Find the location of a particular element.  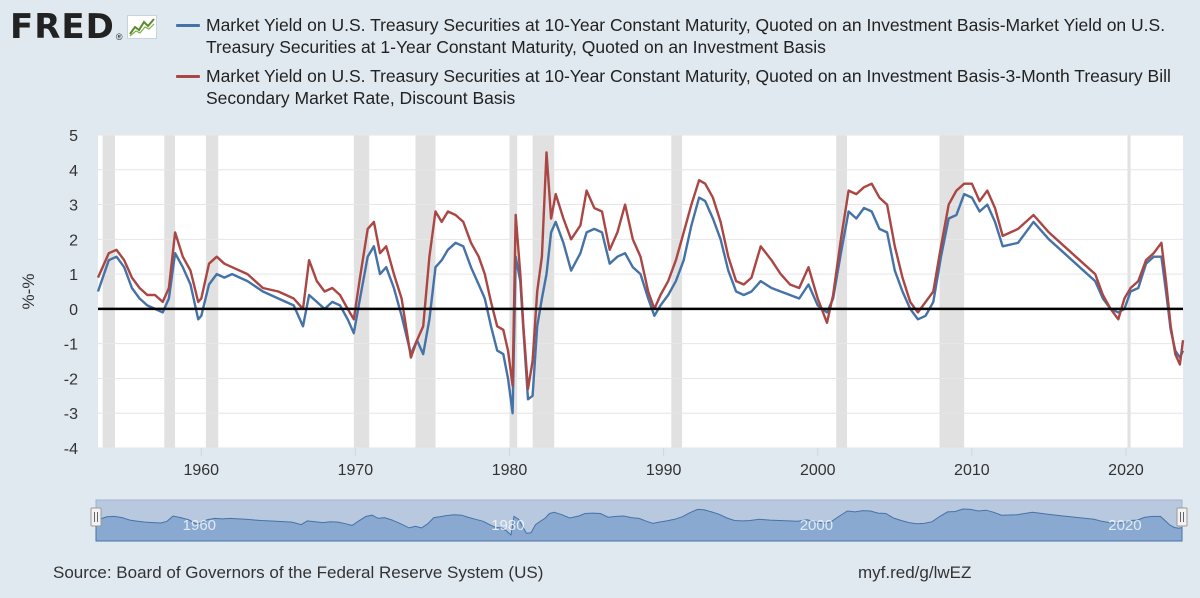

navigator-right-handle is located at coordinates (1182, 517).